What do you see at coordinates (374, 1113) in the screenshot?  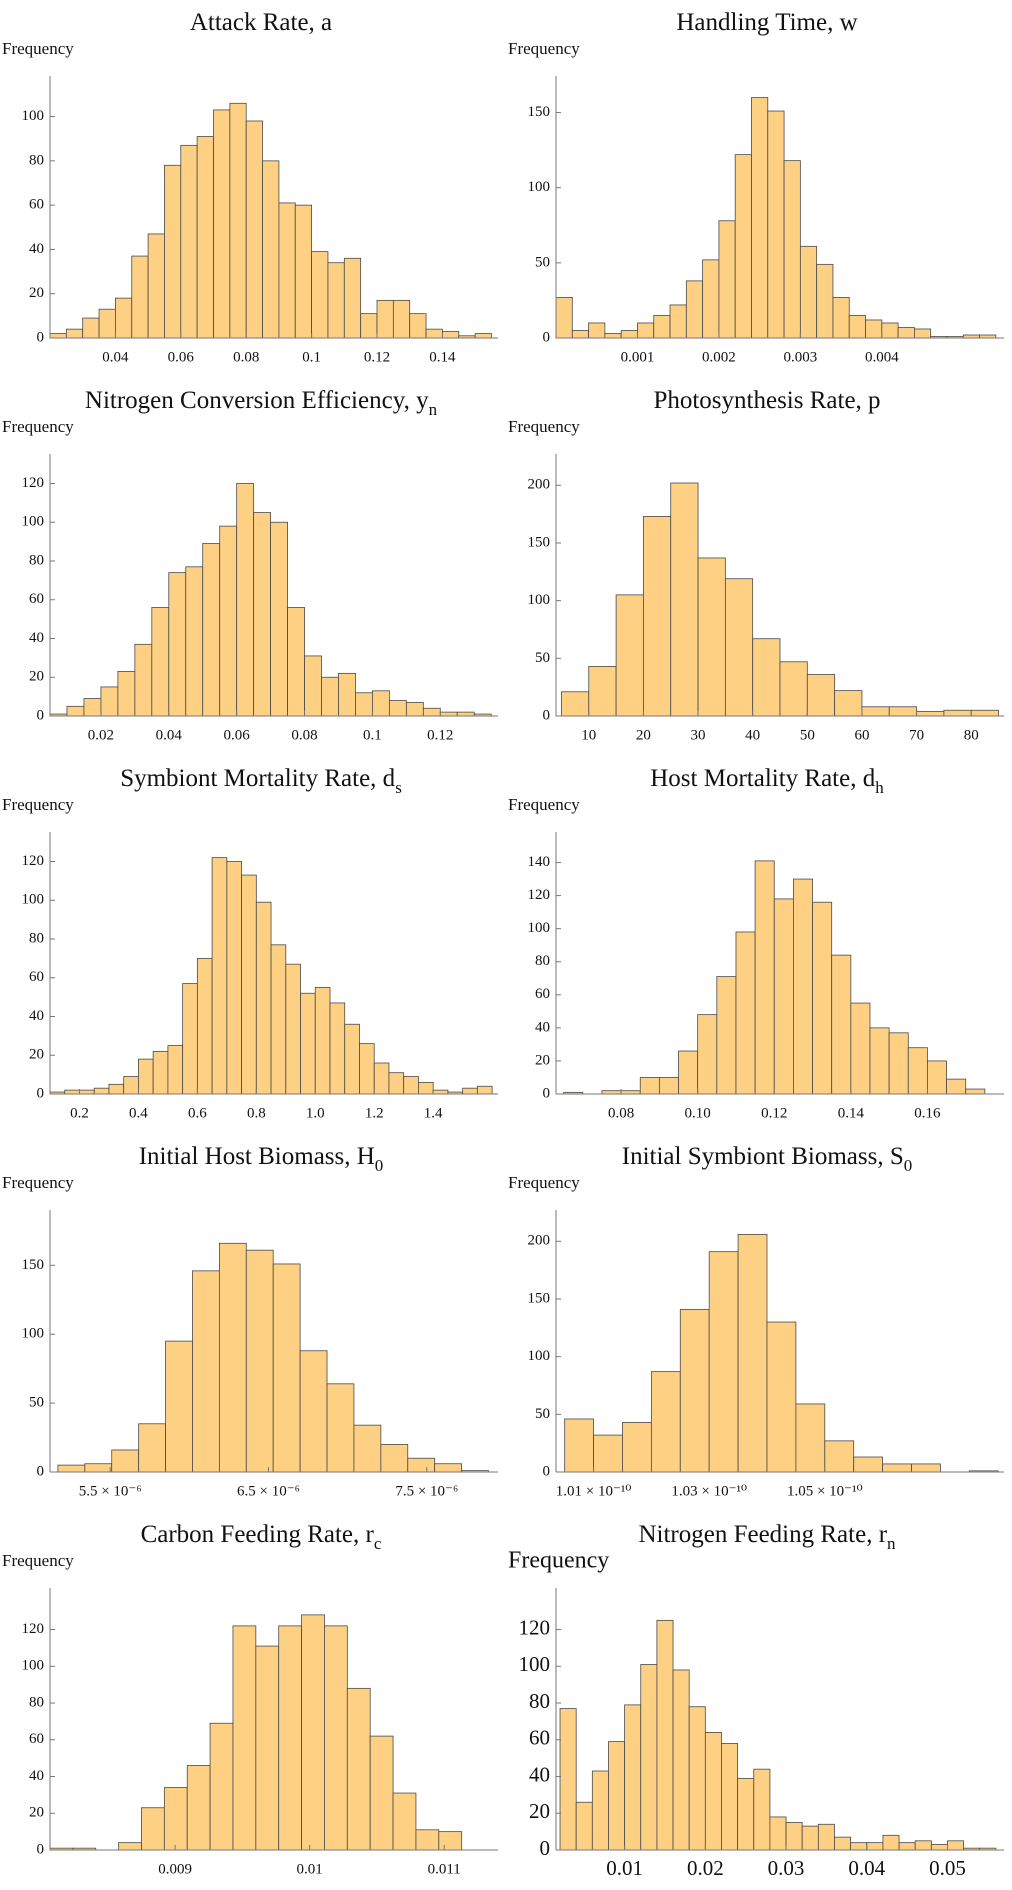 I see `x-tick-label: 1.2` at bounding box center [374, 1113].